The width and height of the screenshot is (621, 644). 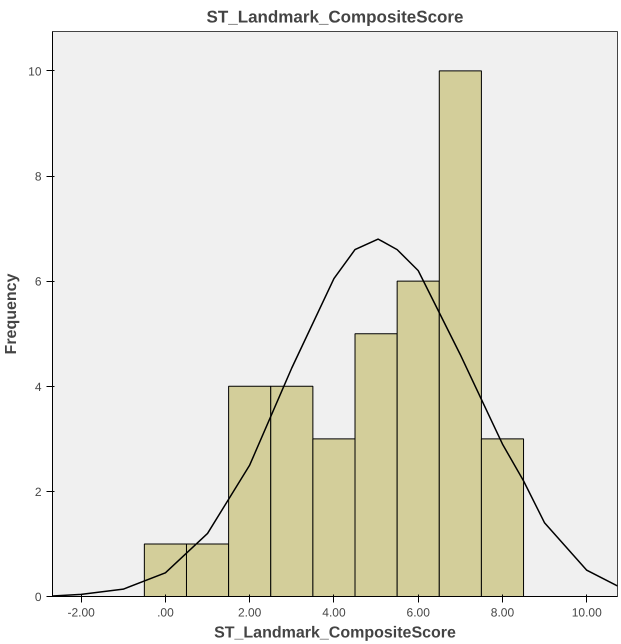 I want to click on y-tick-label: 8, so click(x=38, y=177).